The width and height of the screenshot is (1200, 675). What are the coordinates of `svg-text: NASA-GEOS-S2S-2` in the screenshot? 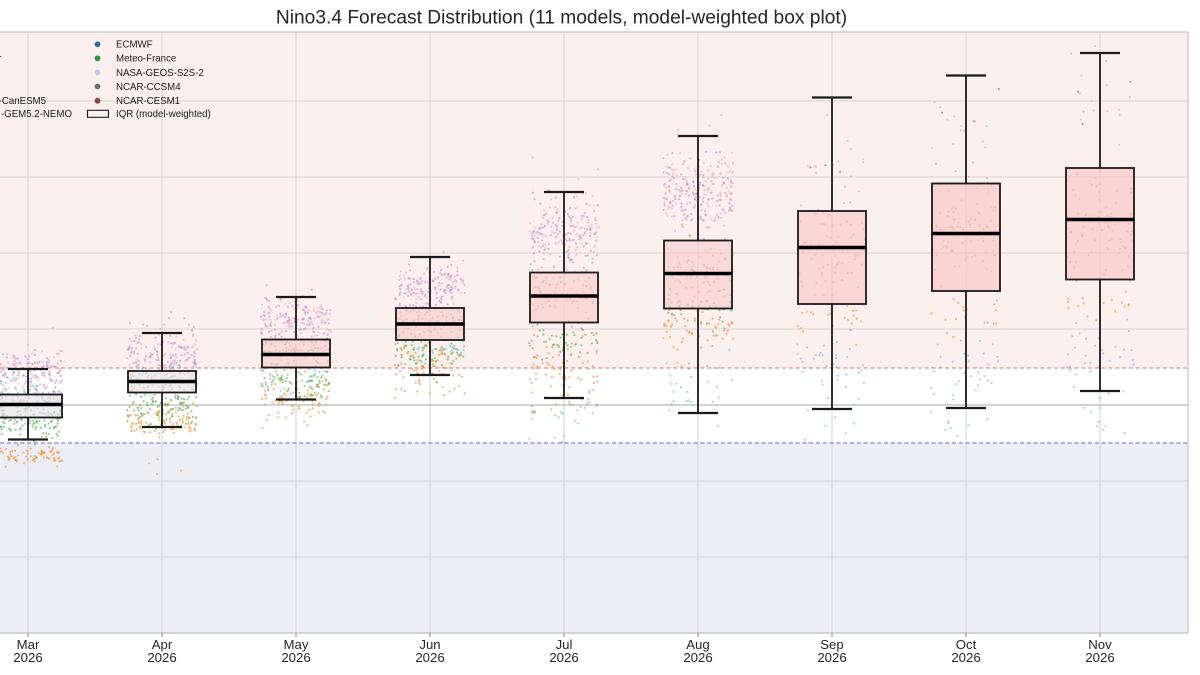 It's located at (160, 73).